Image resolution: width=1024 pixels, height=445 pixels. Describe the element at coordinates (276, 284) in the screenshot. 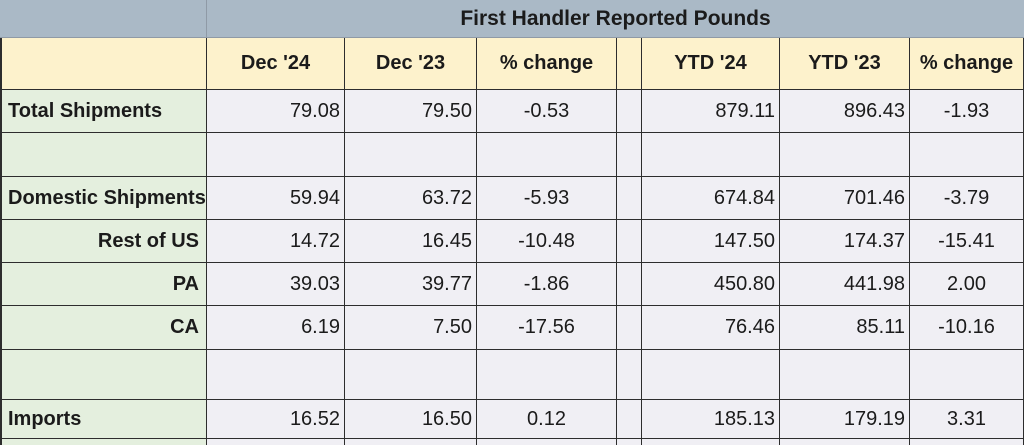

I see `table-cell: 39.03` at that location.